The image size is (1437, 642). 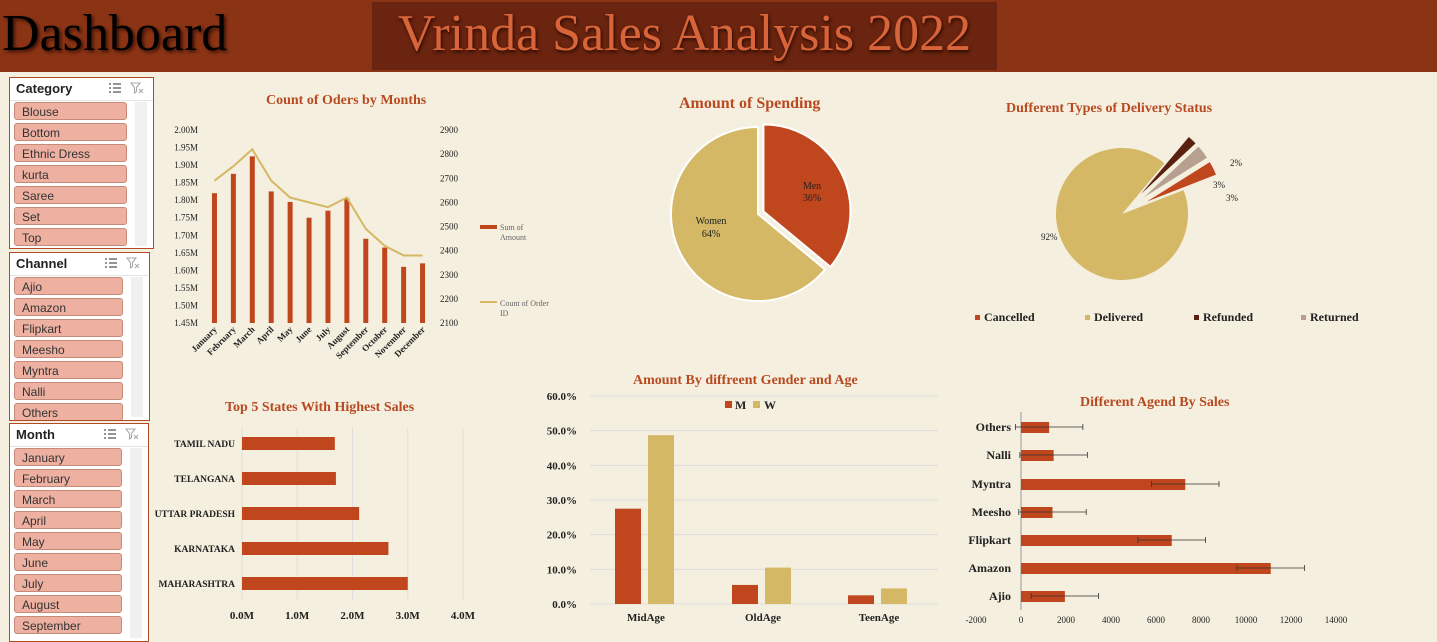 I want to click on slicer-title: Category, so click(x=44, y=88).